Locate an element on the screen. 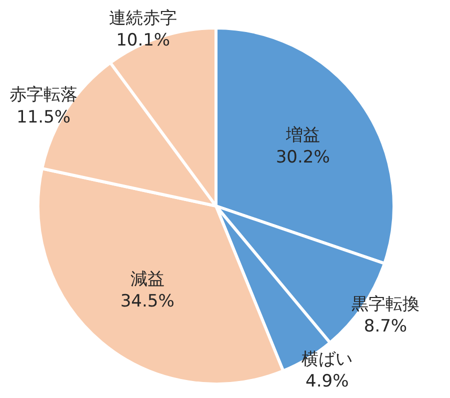 The height and width of the screenshot is (398, 450). data-label: 4.9% is located at coordinates (327, 381).